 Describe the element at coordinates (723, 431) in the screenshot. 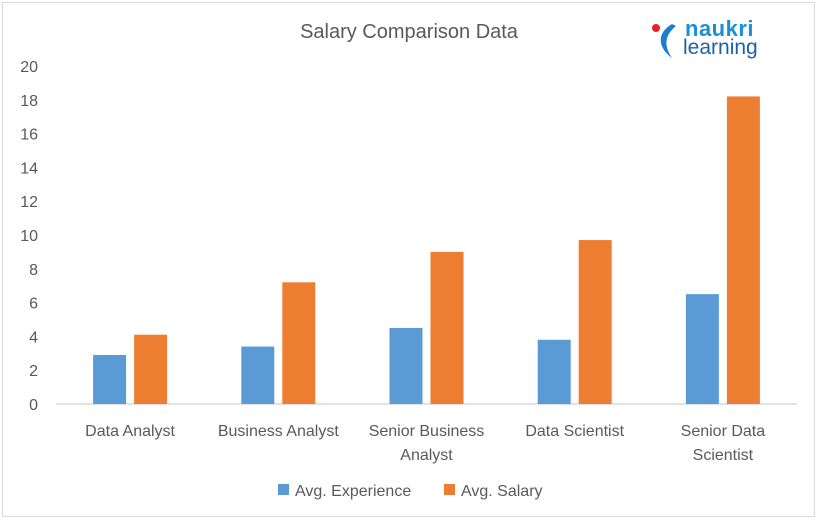

I see `x-tick-label: Senior Data` at that location.